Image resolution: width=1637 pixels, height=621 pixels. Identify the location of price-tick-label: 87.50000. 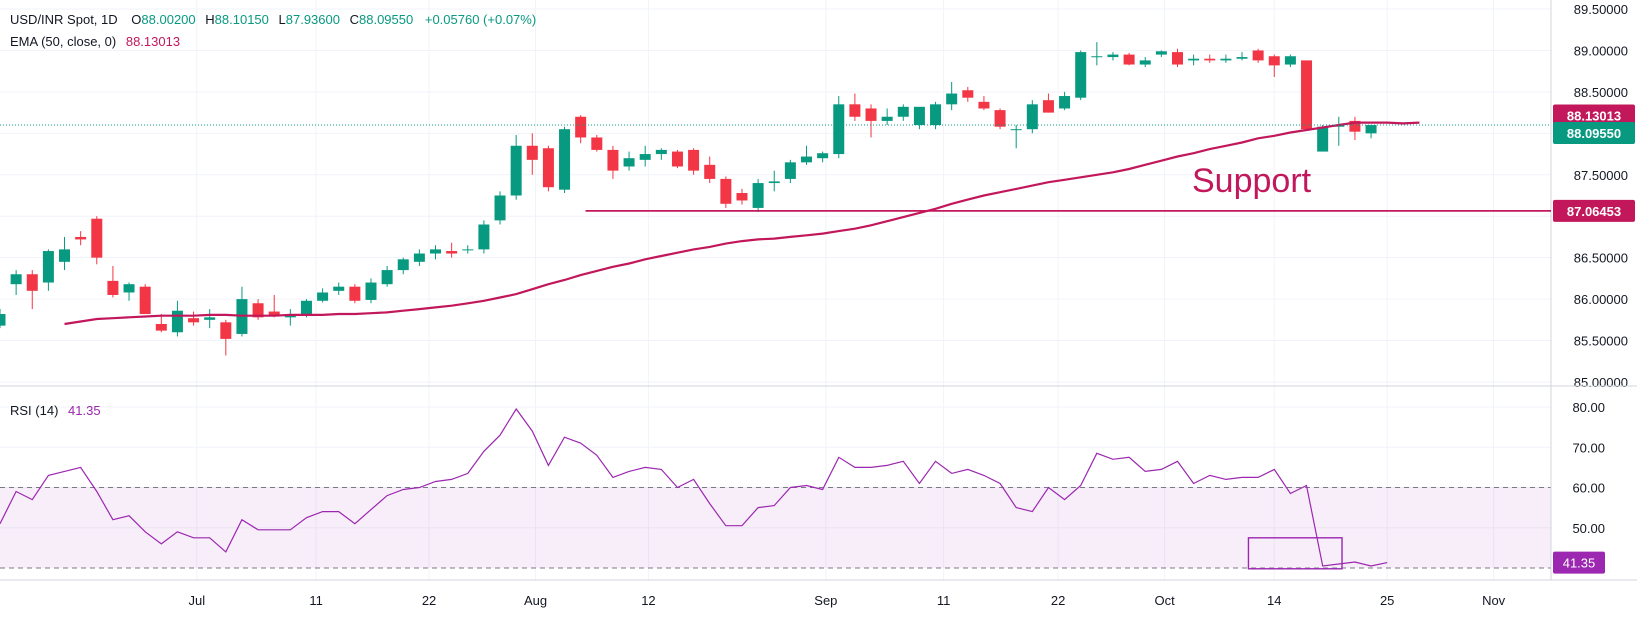
(1601, 175).